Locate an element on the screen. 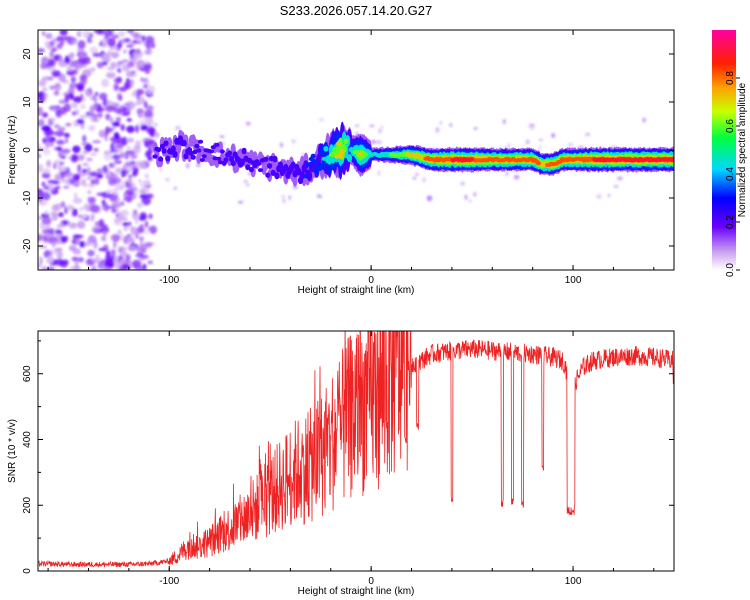 The height and width of the screenshot is (600, 750). colorbar-tick-label: 0.0 is located at coordinates (730, 270).